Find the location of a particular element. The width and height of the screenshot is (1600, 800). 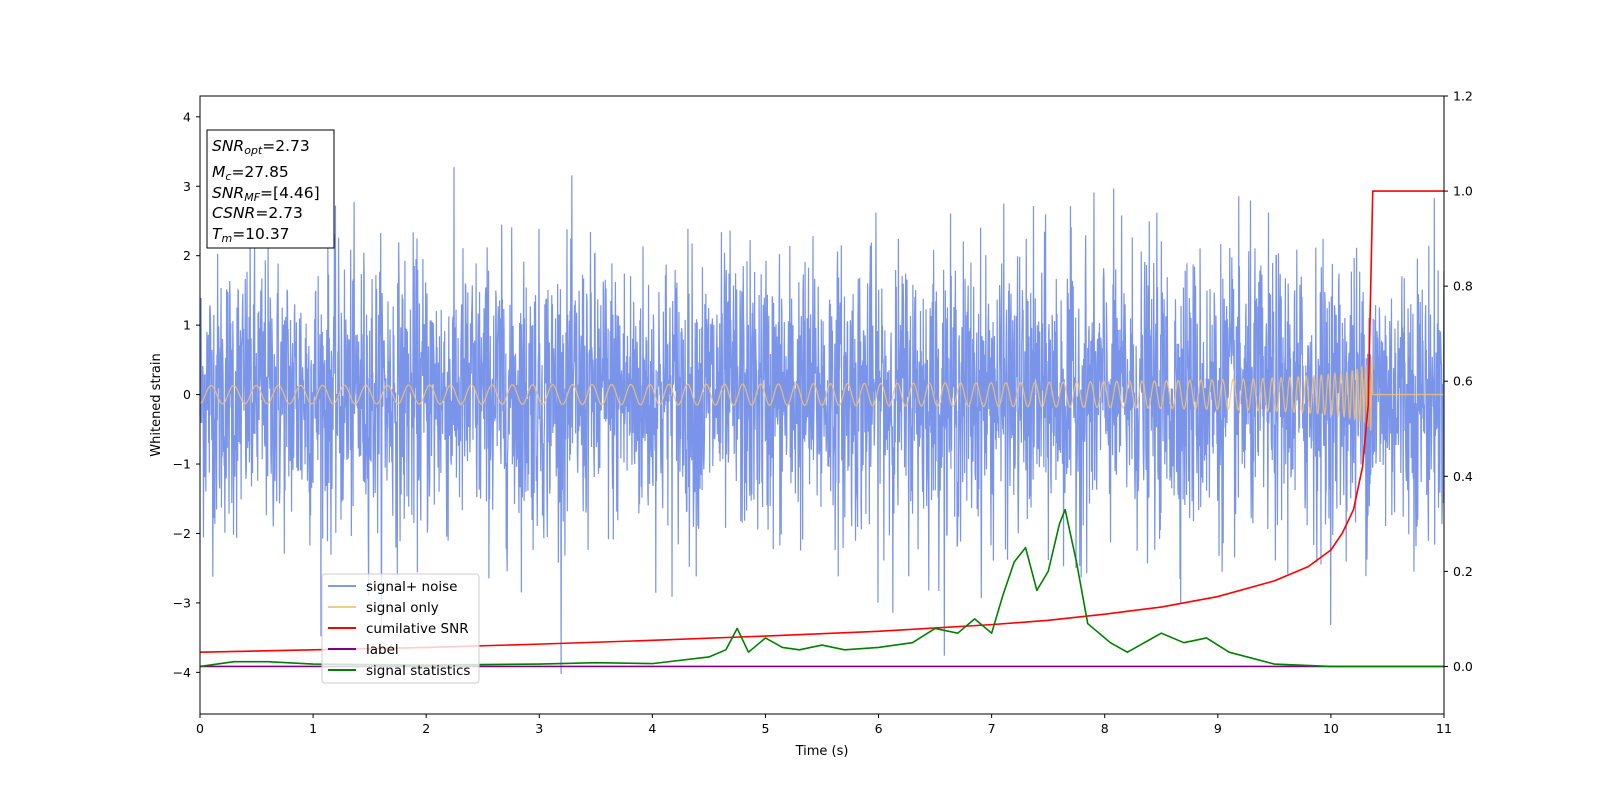

y-right-tick-label: 1.0 is located at coordinates (1463, 191).